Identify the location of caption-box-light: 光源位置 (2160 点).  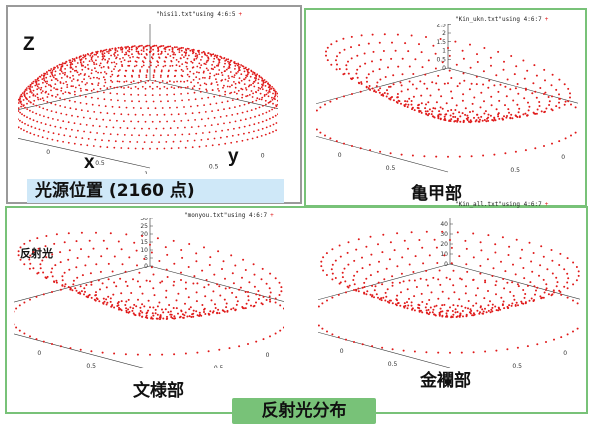
(155, 191).